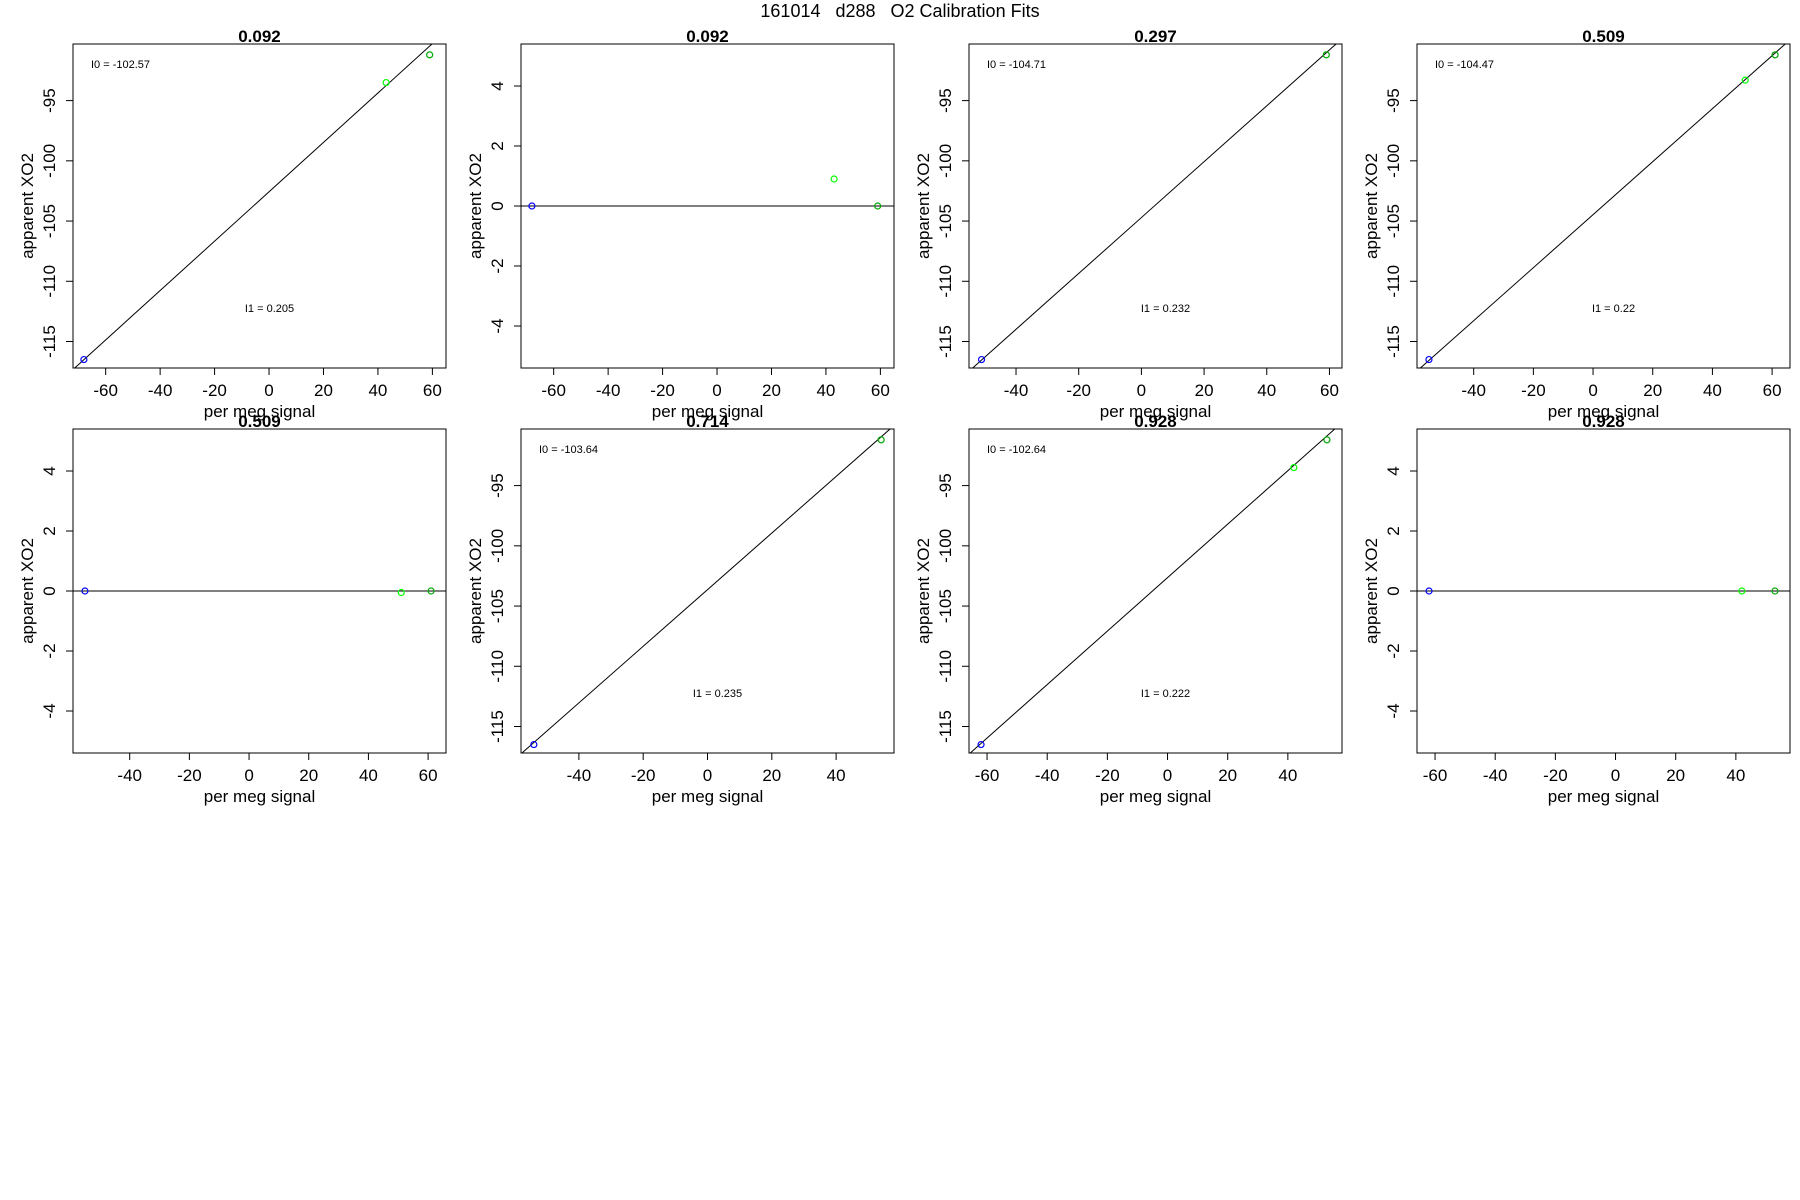 The height and width of the screenshot is (1200, 1800). I want to click on intercept-annotation: I0 = -102.57, so click(120, 65).